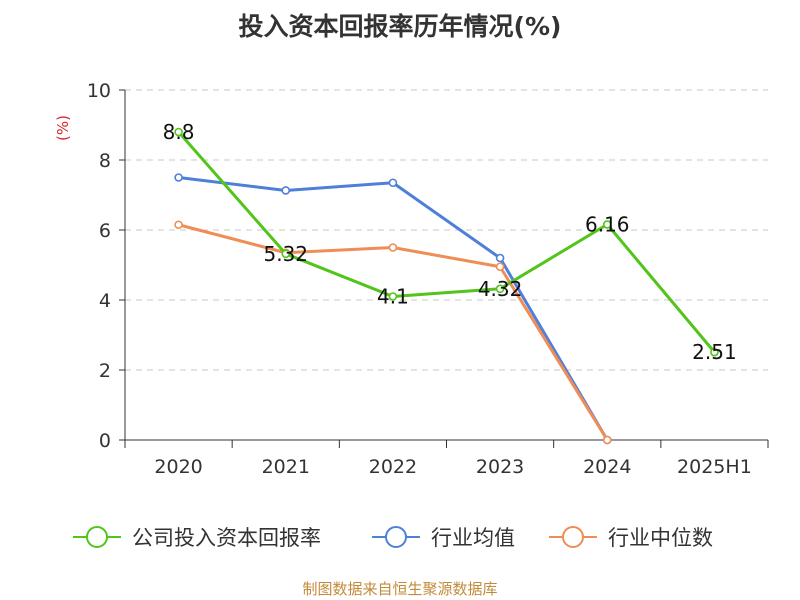  What do you see at coordinates (500, 467) in the screenshot?
I see `x-tick-label: 2023` at bounding box center [500, 467].